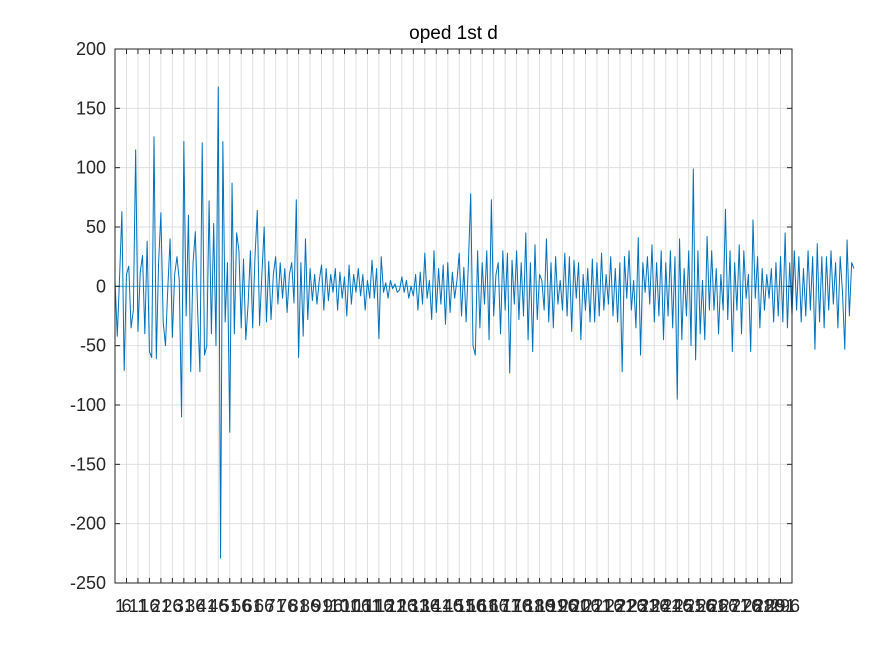  Describe the element at coordinates (93, 346) in the screenshot. I see `y-tick-label: -50` at that location.